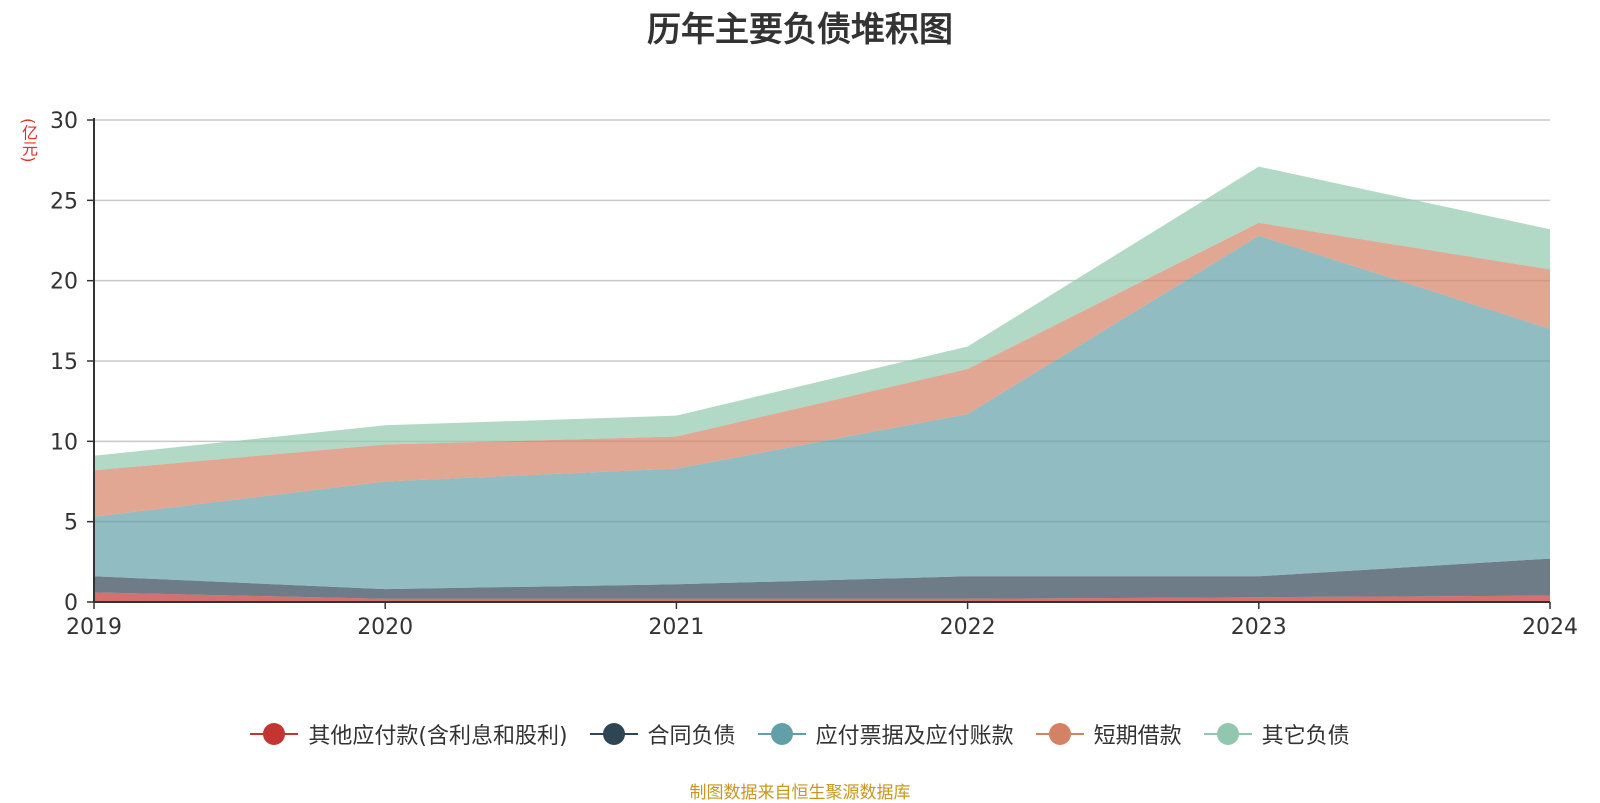  What do you see at coordinates (1259, 627) in the screenshot?
I see `x-tick-label: 2023` at bounding box center [1259, 627].